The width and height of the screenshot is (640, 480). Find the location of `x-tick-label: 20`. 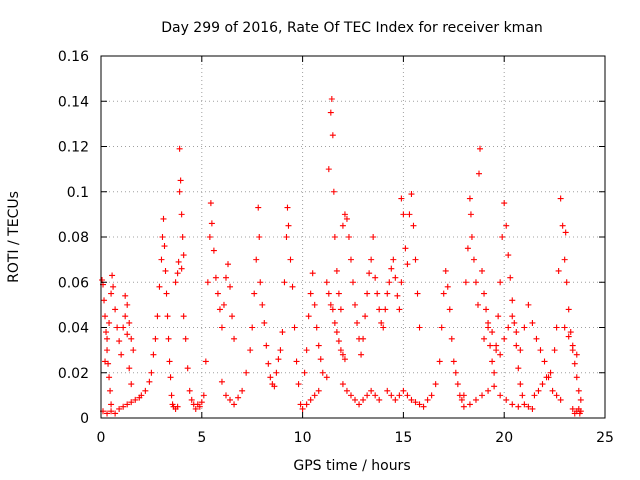

x-tick-label: 20 is located at coordinates (504, 438).